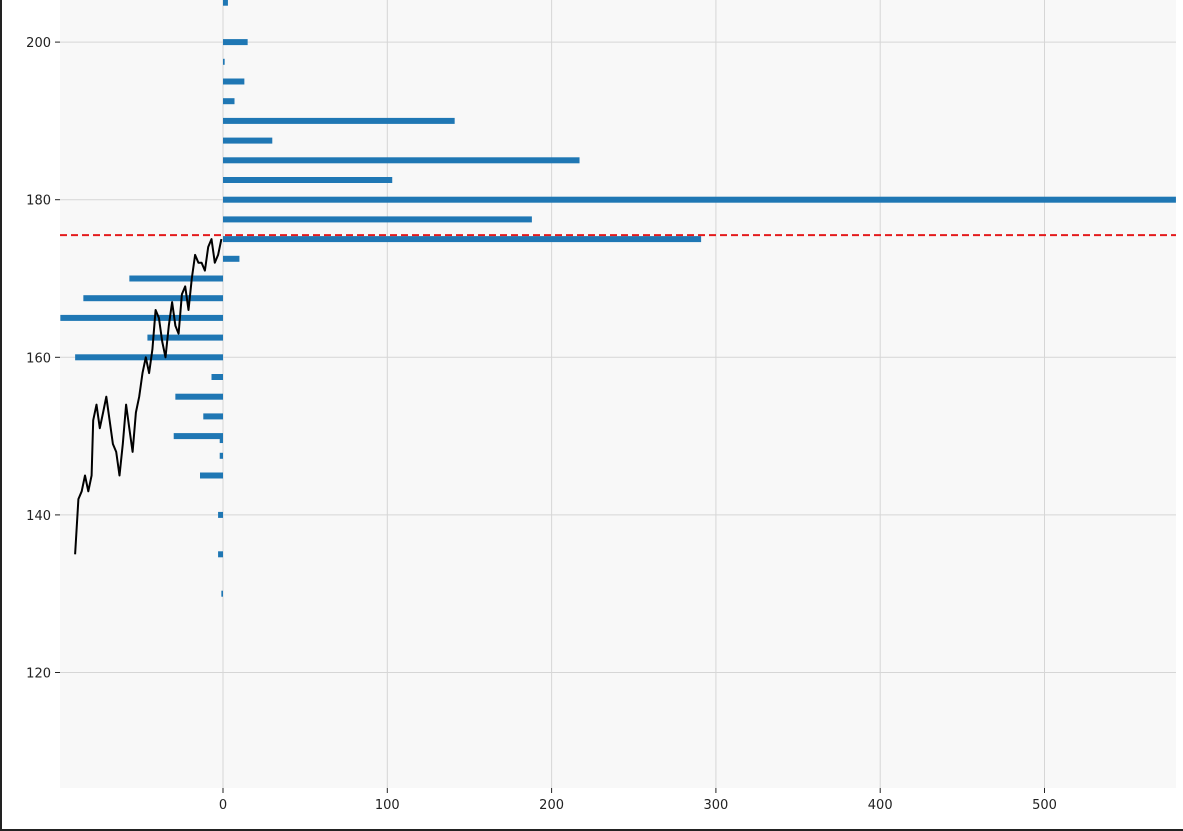 The width and height of the screenshot is (1183, 831). What do you see at coordinates (551, 805) in the screenshot?
I see `x-tick-label: 200` at bounding box center [551, 805].